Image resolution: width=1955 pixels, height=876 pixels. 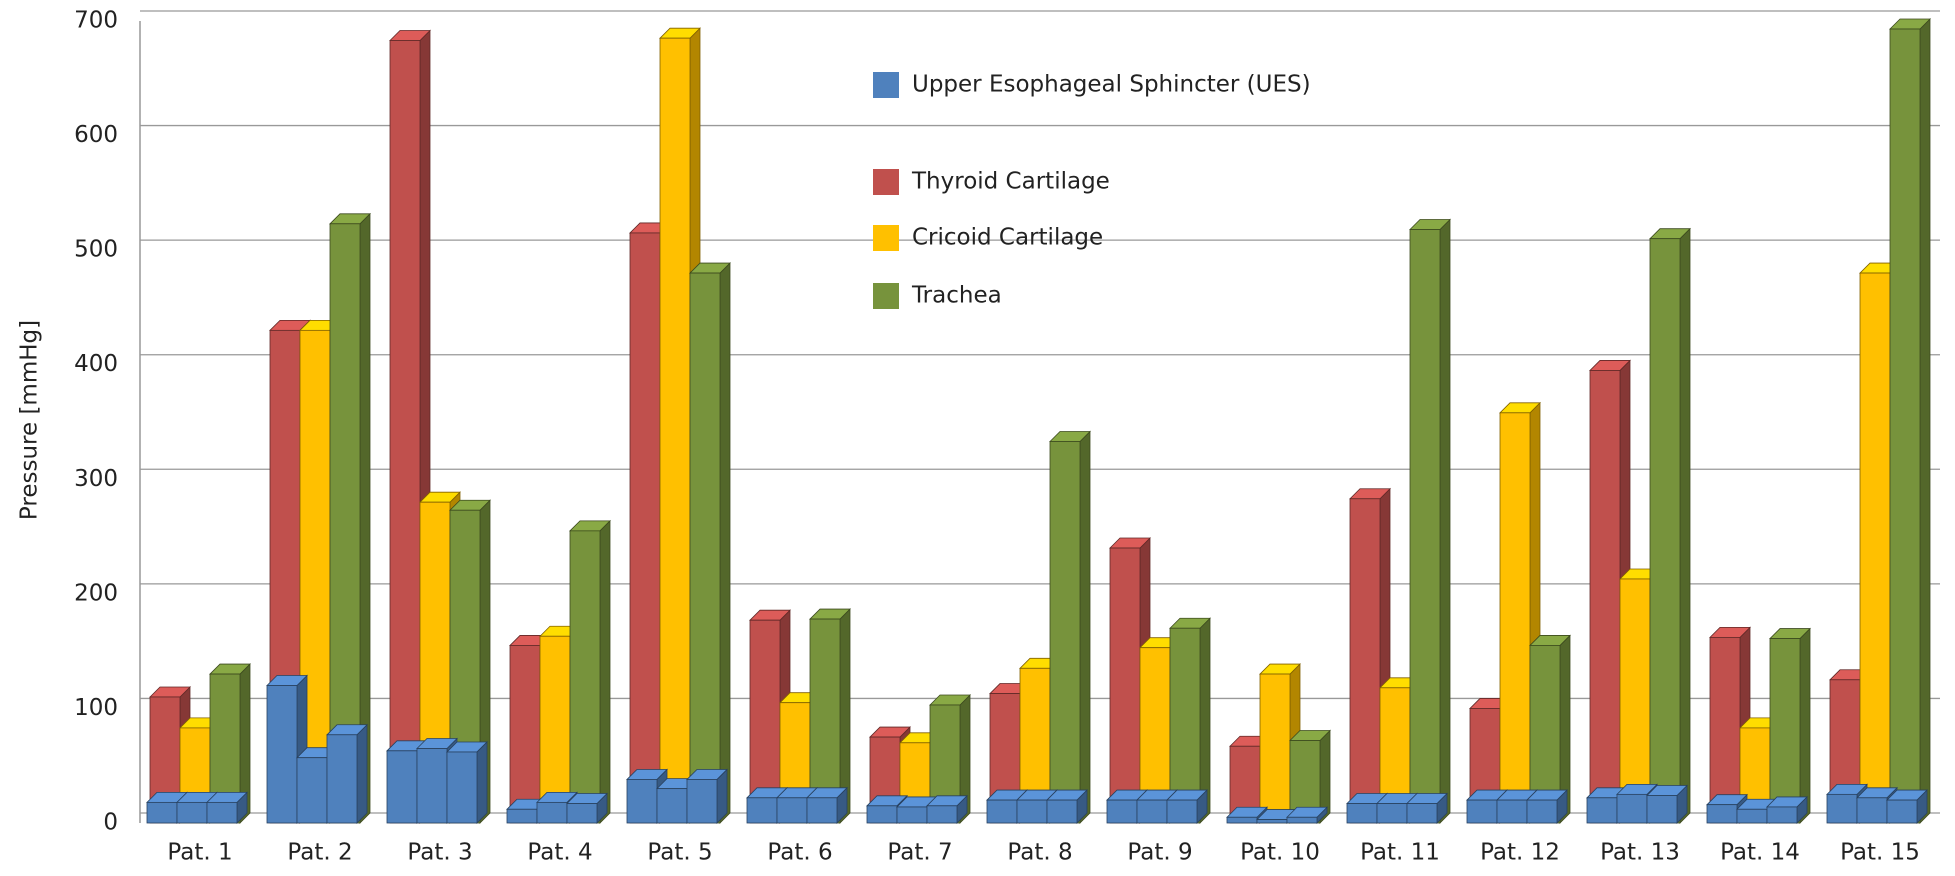 I want to click on y-axis-label: Pressure [mmHg], so click(x=30, y=420).